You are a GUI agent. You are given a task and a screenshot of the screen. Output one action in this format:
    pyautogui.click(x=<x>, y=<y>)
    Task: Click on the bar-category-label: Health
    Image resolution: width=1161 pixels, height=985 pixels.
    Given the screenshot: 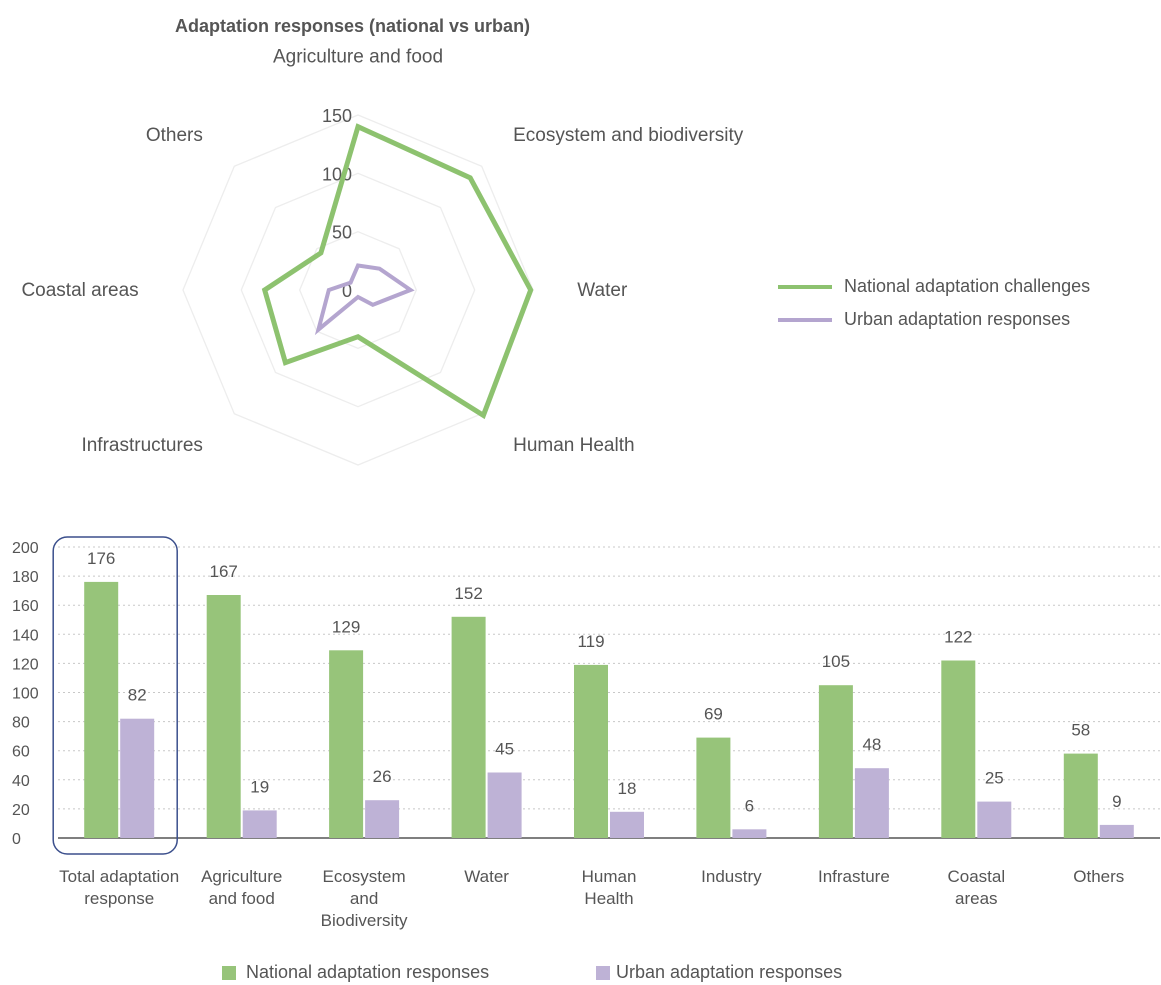 What is the action you would take?
    pyautogui.click(x=608, y=898)
    